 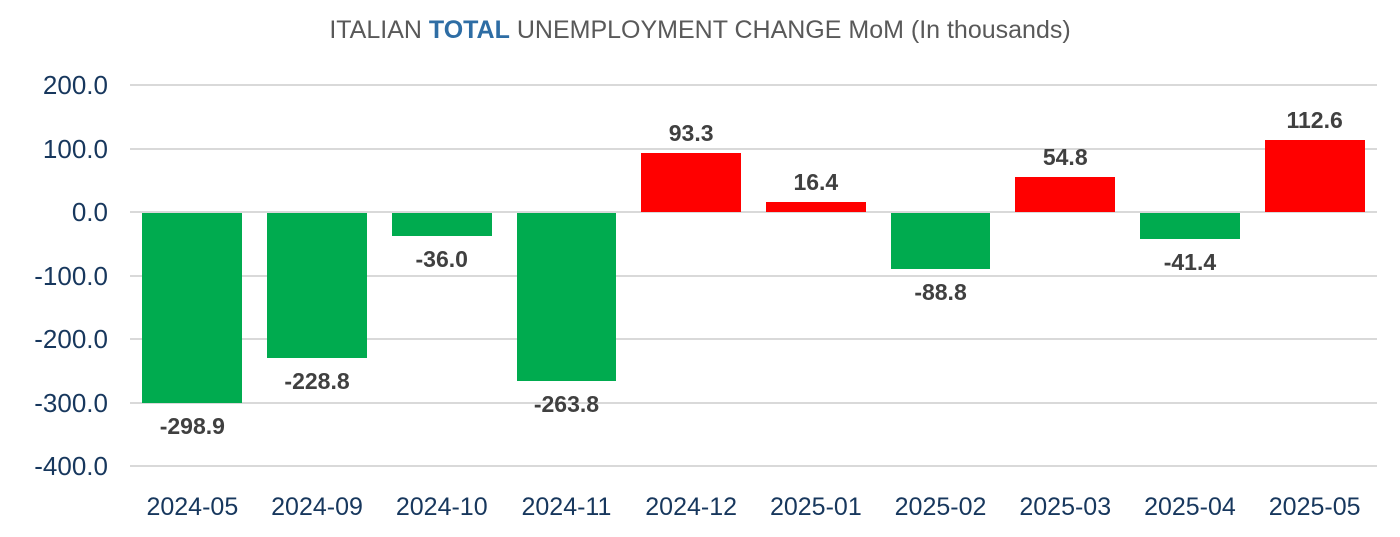 I want to click on y-axis-tick-label: -100.0, so click(x=71, y=275).